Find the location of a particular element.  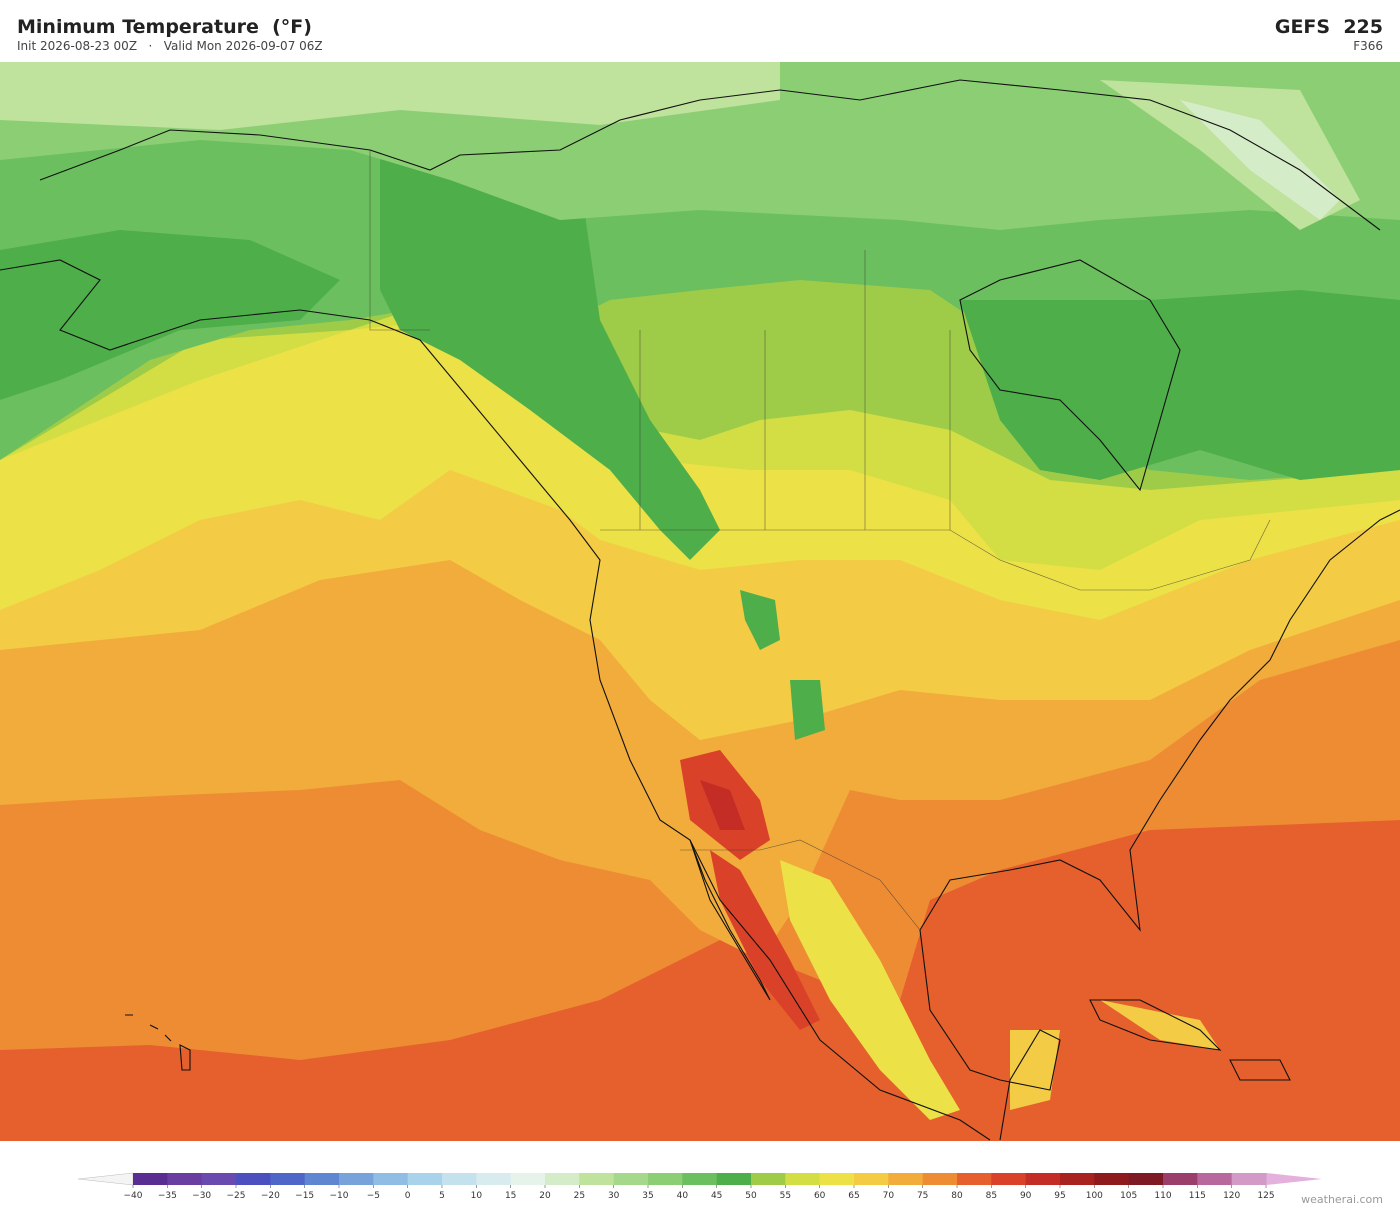

tick-label: 110 is located at coordinates (1162, 1196).